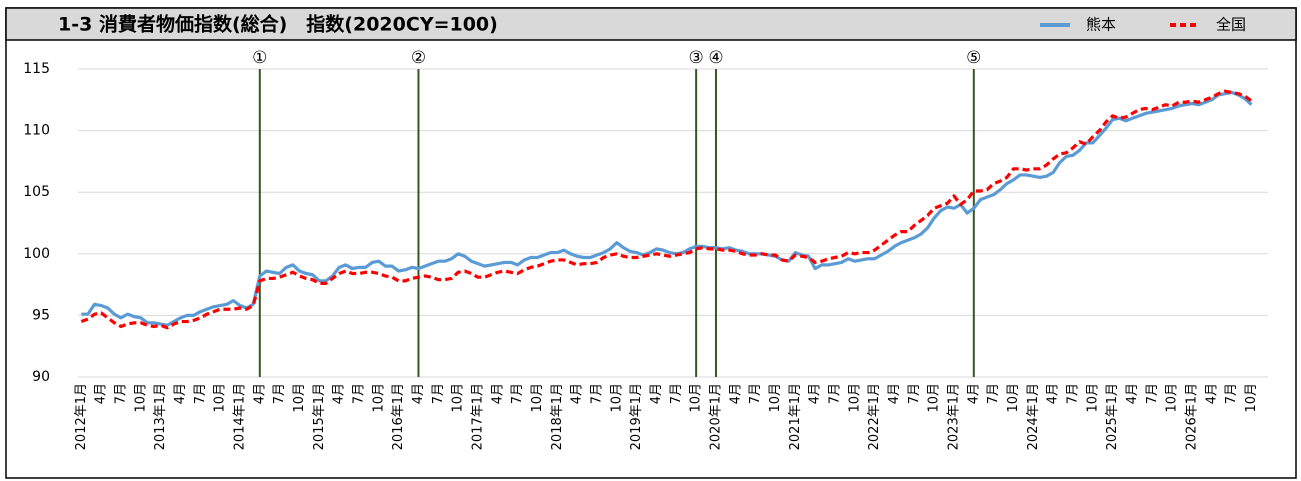 This screenshot has height=481, width=1301. Describe the element at coordinates (36, 131) in the screenshot. I see `y-tick-label: 110` at that location.